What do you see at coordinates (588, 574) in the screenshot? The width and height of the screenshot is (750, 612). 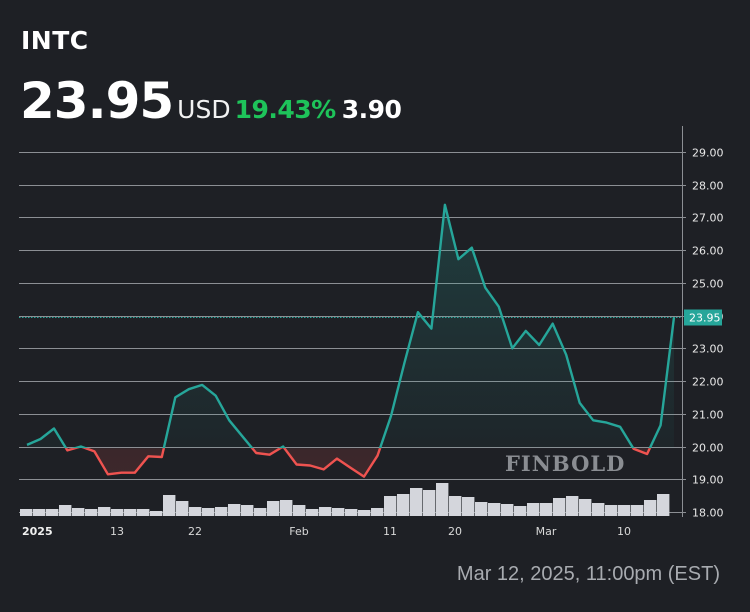 I see `timestamp: Mar 12, 2025, 11:00pm (EST)` at bounding box center [588, 574].